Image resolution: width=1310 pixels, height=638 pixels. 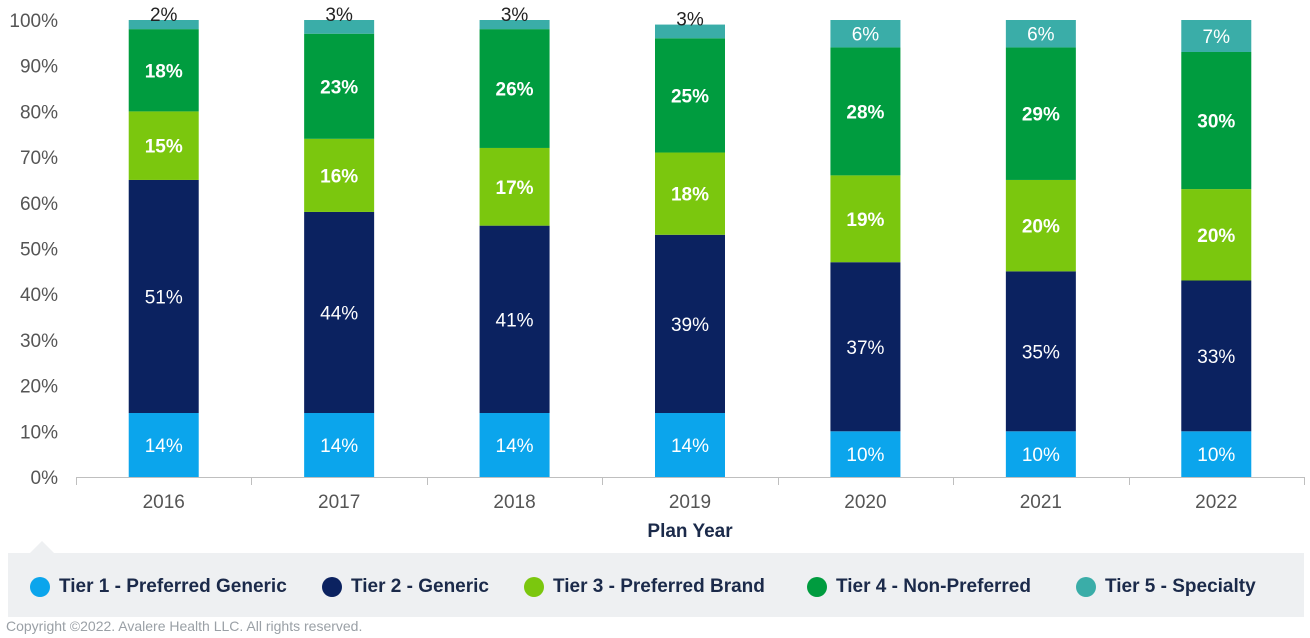 I want to click on legend-label: Tier 4 - Non-Preferred, so click(x=933, y=586).